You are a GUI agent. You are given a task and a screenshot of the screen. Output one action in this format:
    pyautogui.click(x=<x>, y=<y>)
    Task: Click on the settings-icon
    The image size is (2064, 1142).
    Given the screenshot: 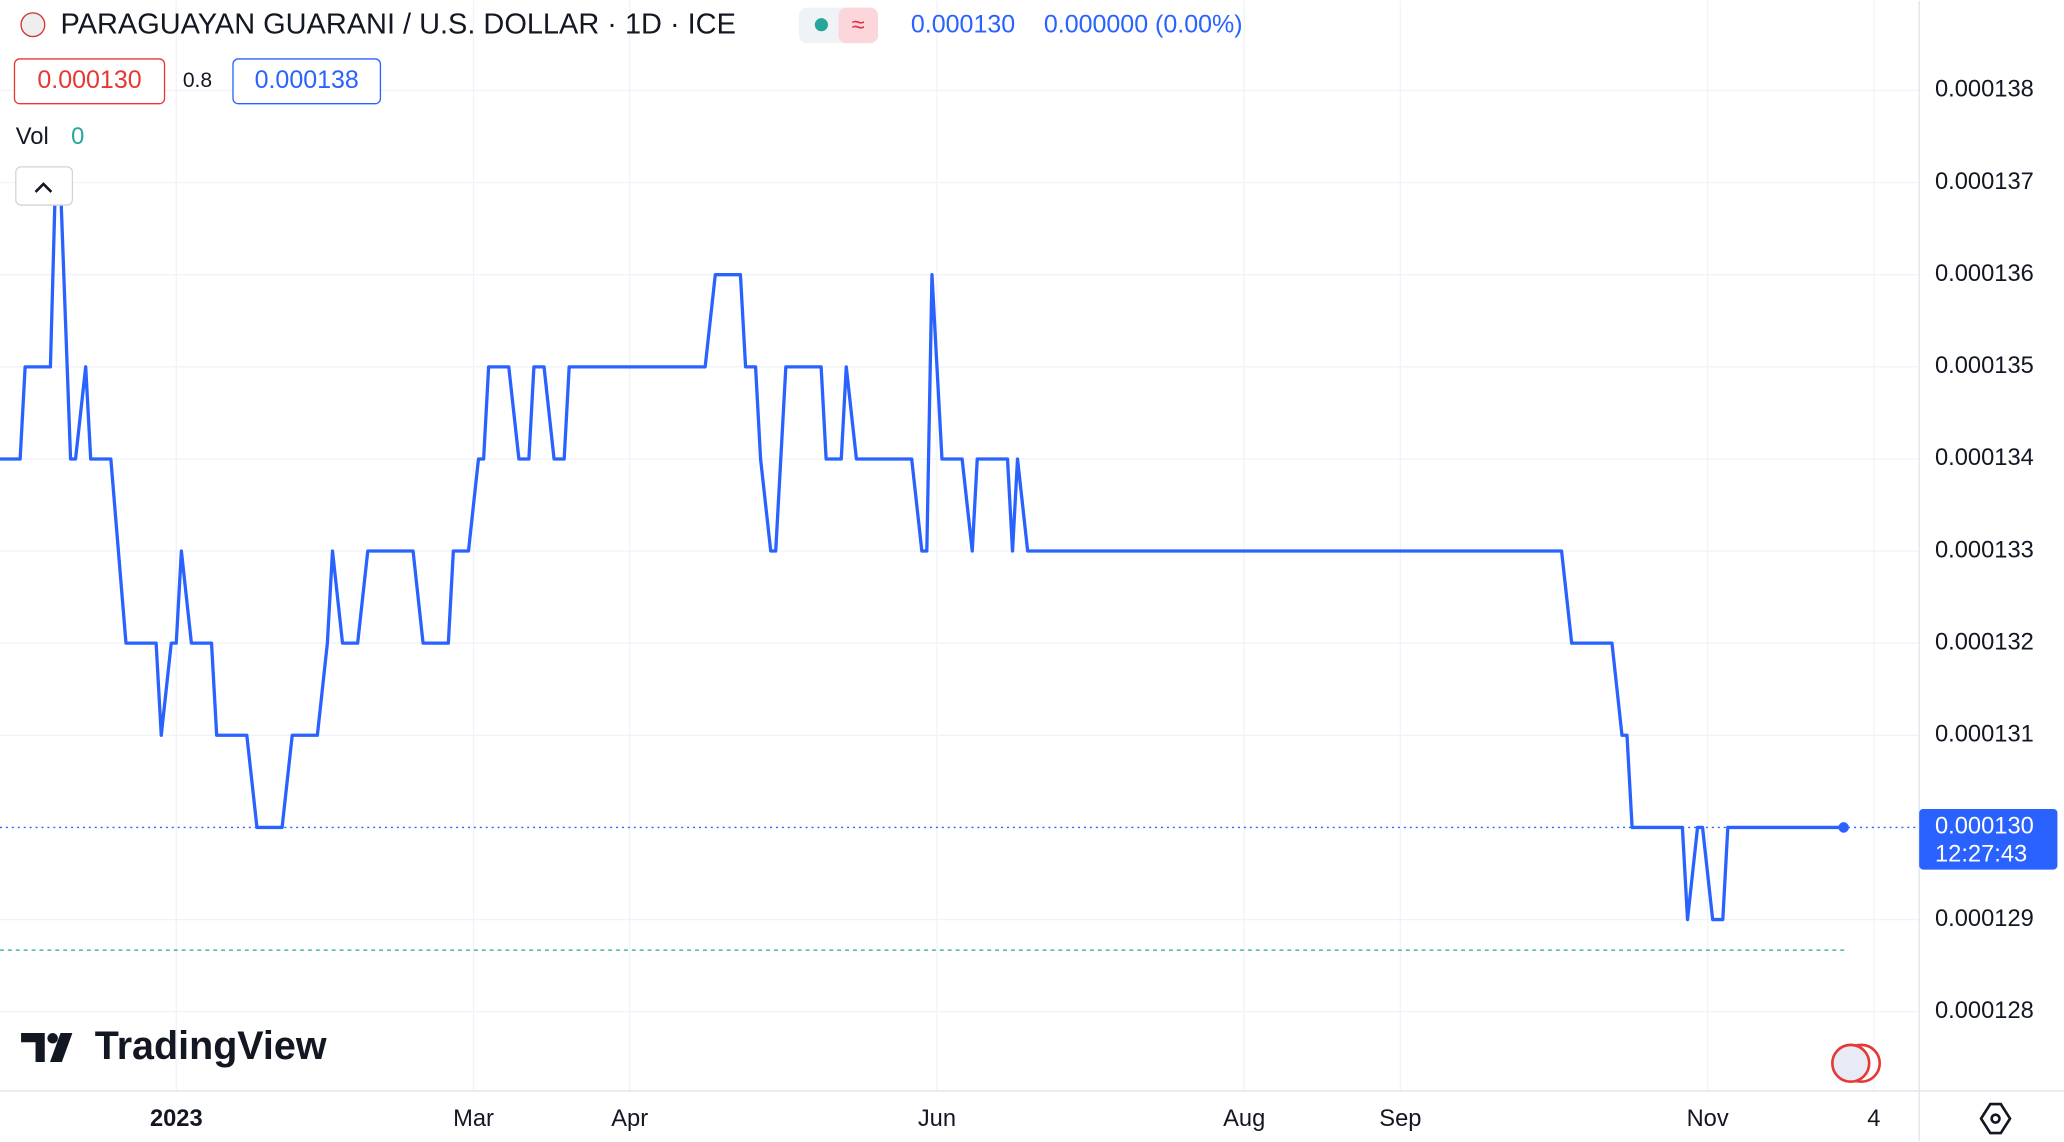 What is the action you would take?
    pyautogui.click(x=1995, y=1118)
    